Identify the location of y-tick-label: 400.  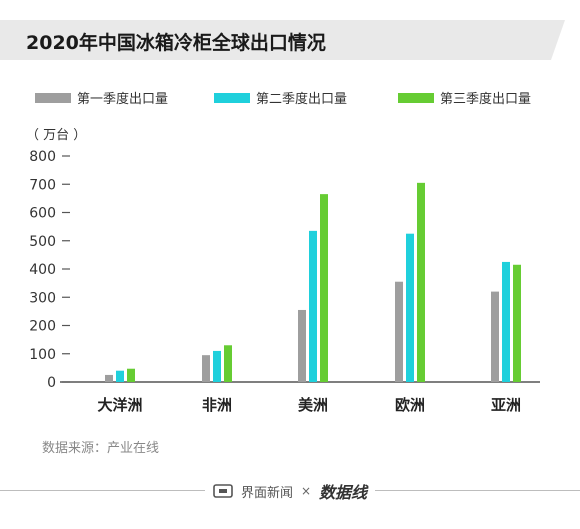
(42, 270).